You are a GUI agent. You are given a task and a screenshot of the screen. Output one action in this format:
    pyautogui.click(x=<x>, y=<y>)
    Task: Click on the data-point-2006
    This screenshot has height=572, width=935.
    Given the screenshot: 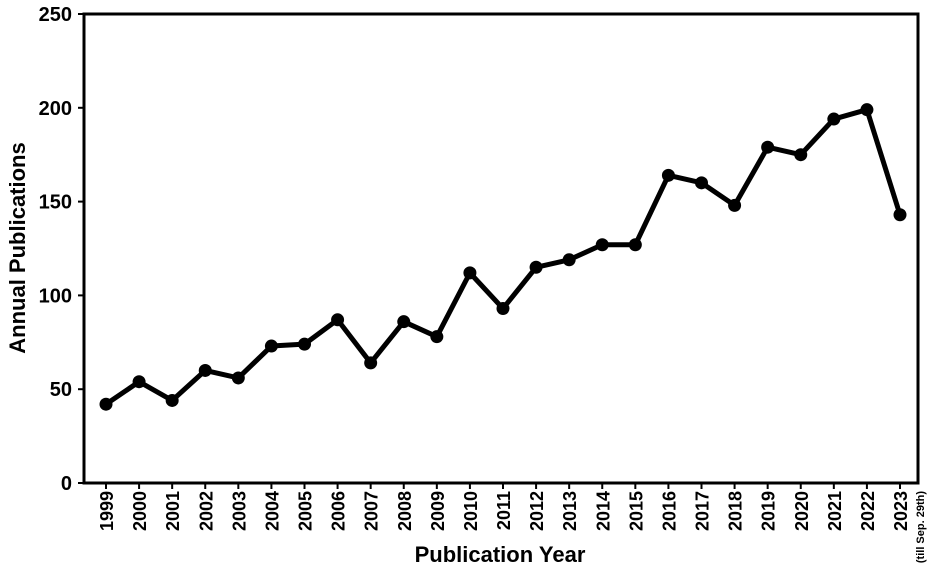 What is the action you would take?
    pyautogui.click(x=338, y=320)
    